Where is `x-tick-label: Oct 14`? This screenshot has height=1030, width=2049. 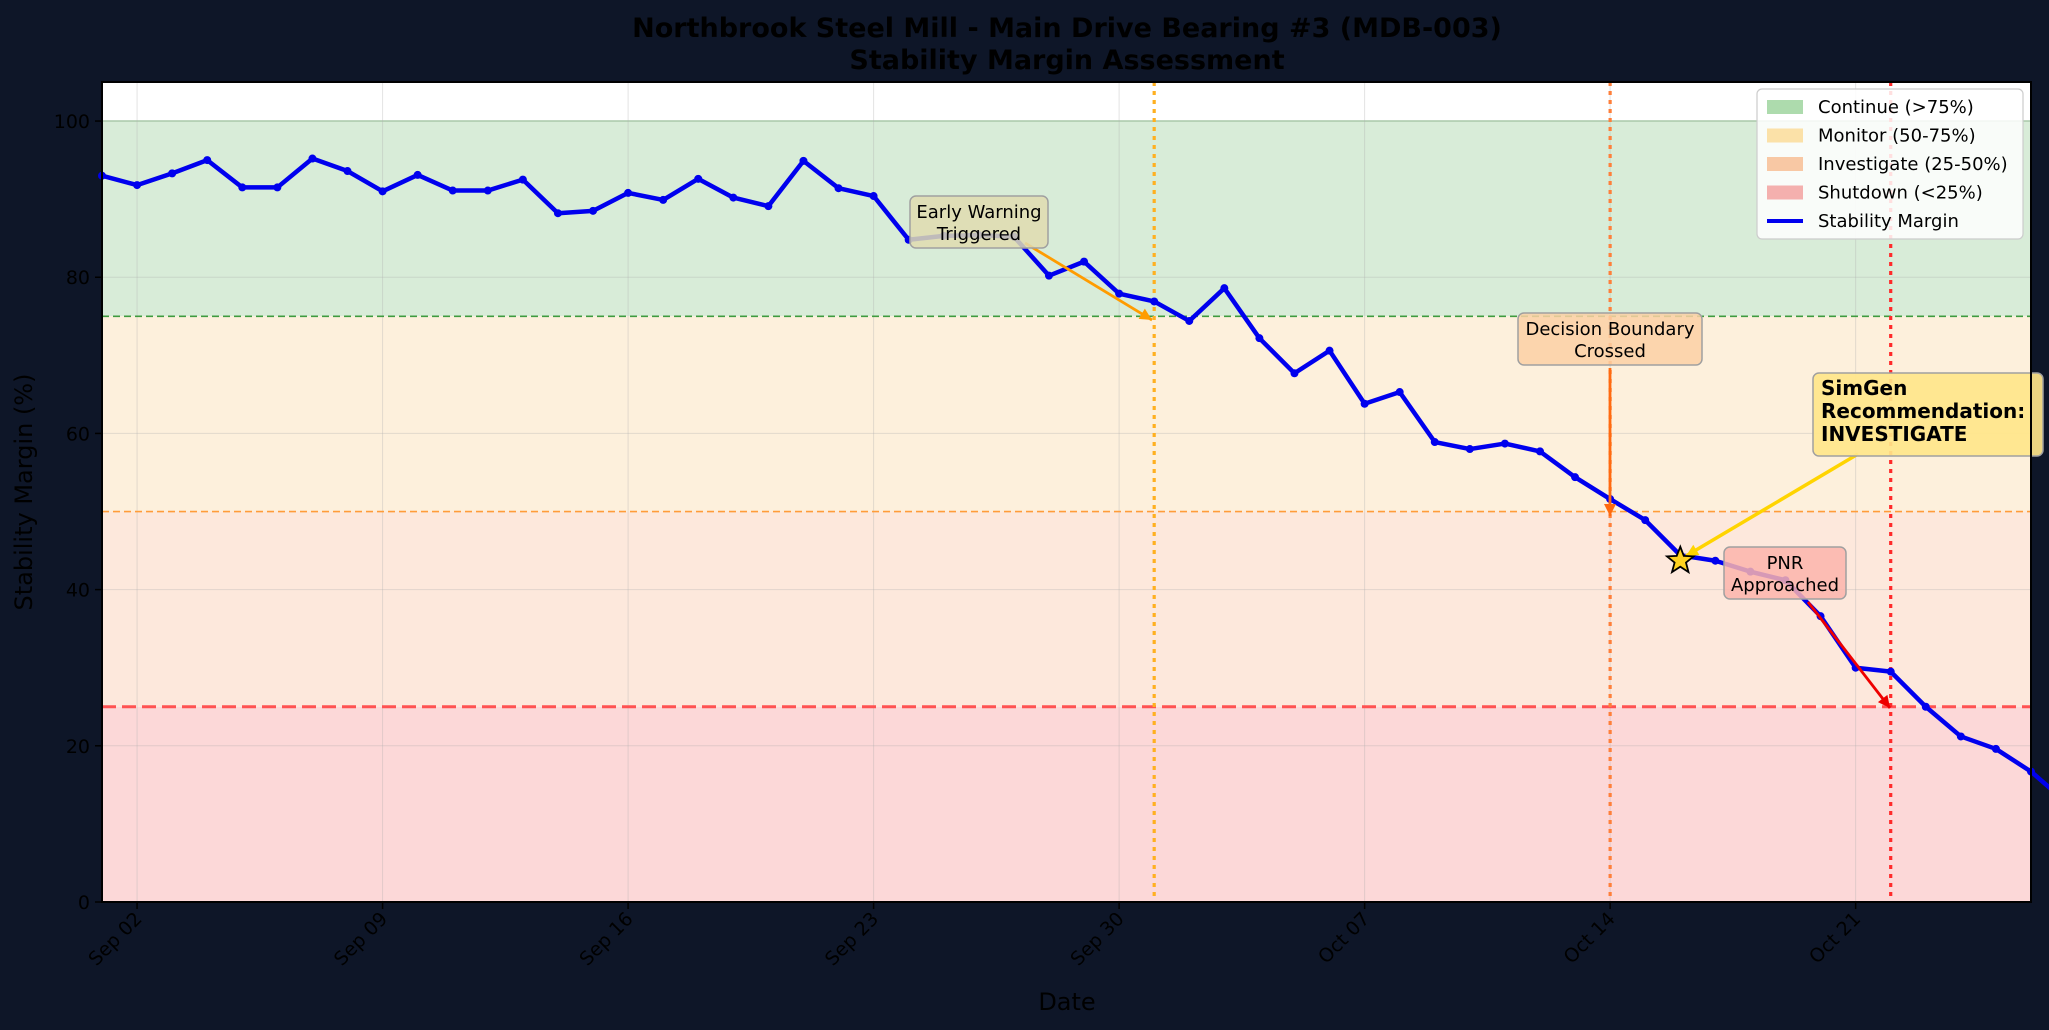 x-tick-label: Oct 14 is located at coordinates (1590, 938).